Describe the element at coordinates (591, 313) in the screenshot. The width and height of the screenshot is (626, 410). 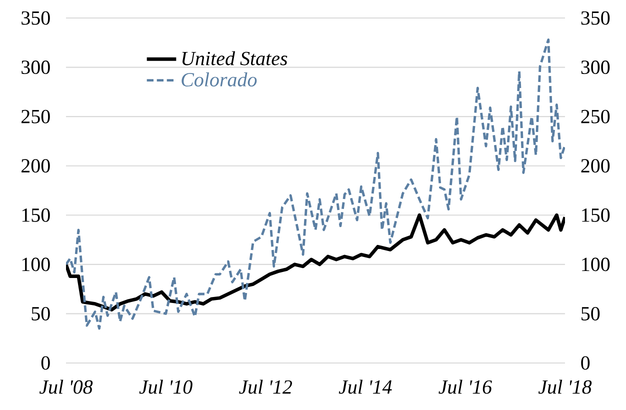
I see `y2-tick-label: 50` at that location.